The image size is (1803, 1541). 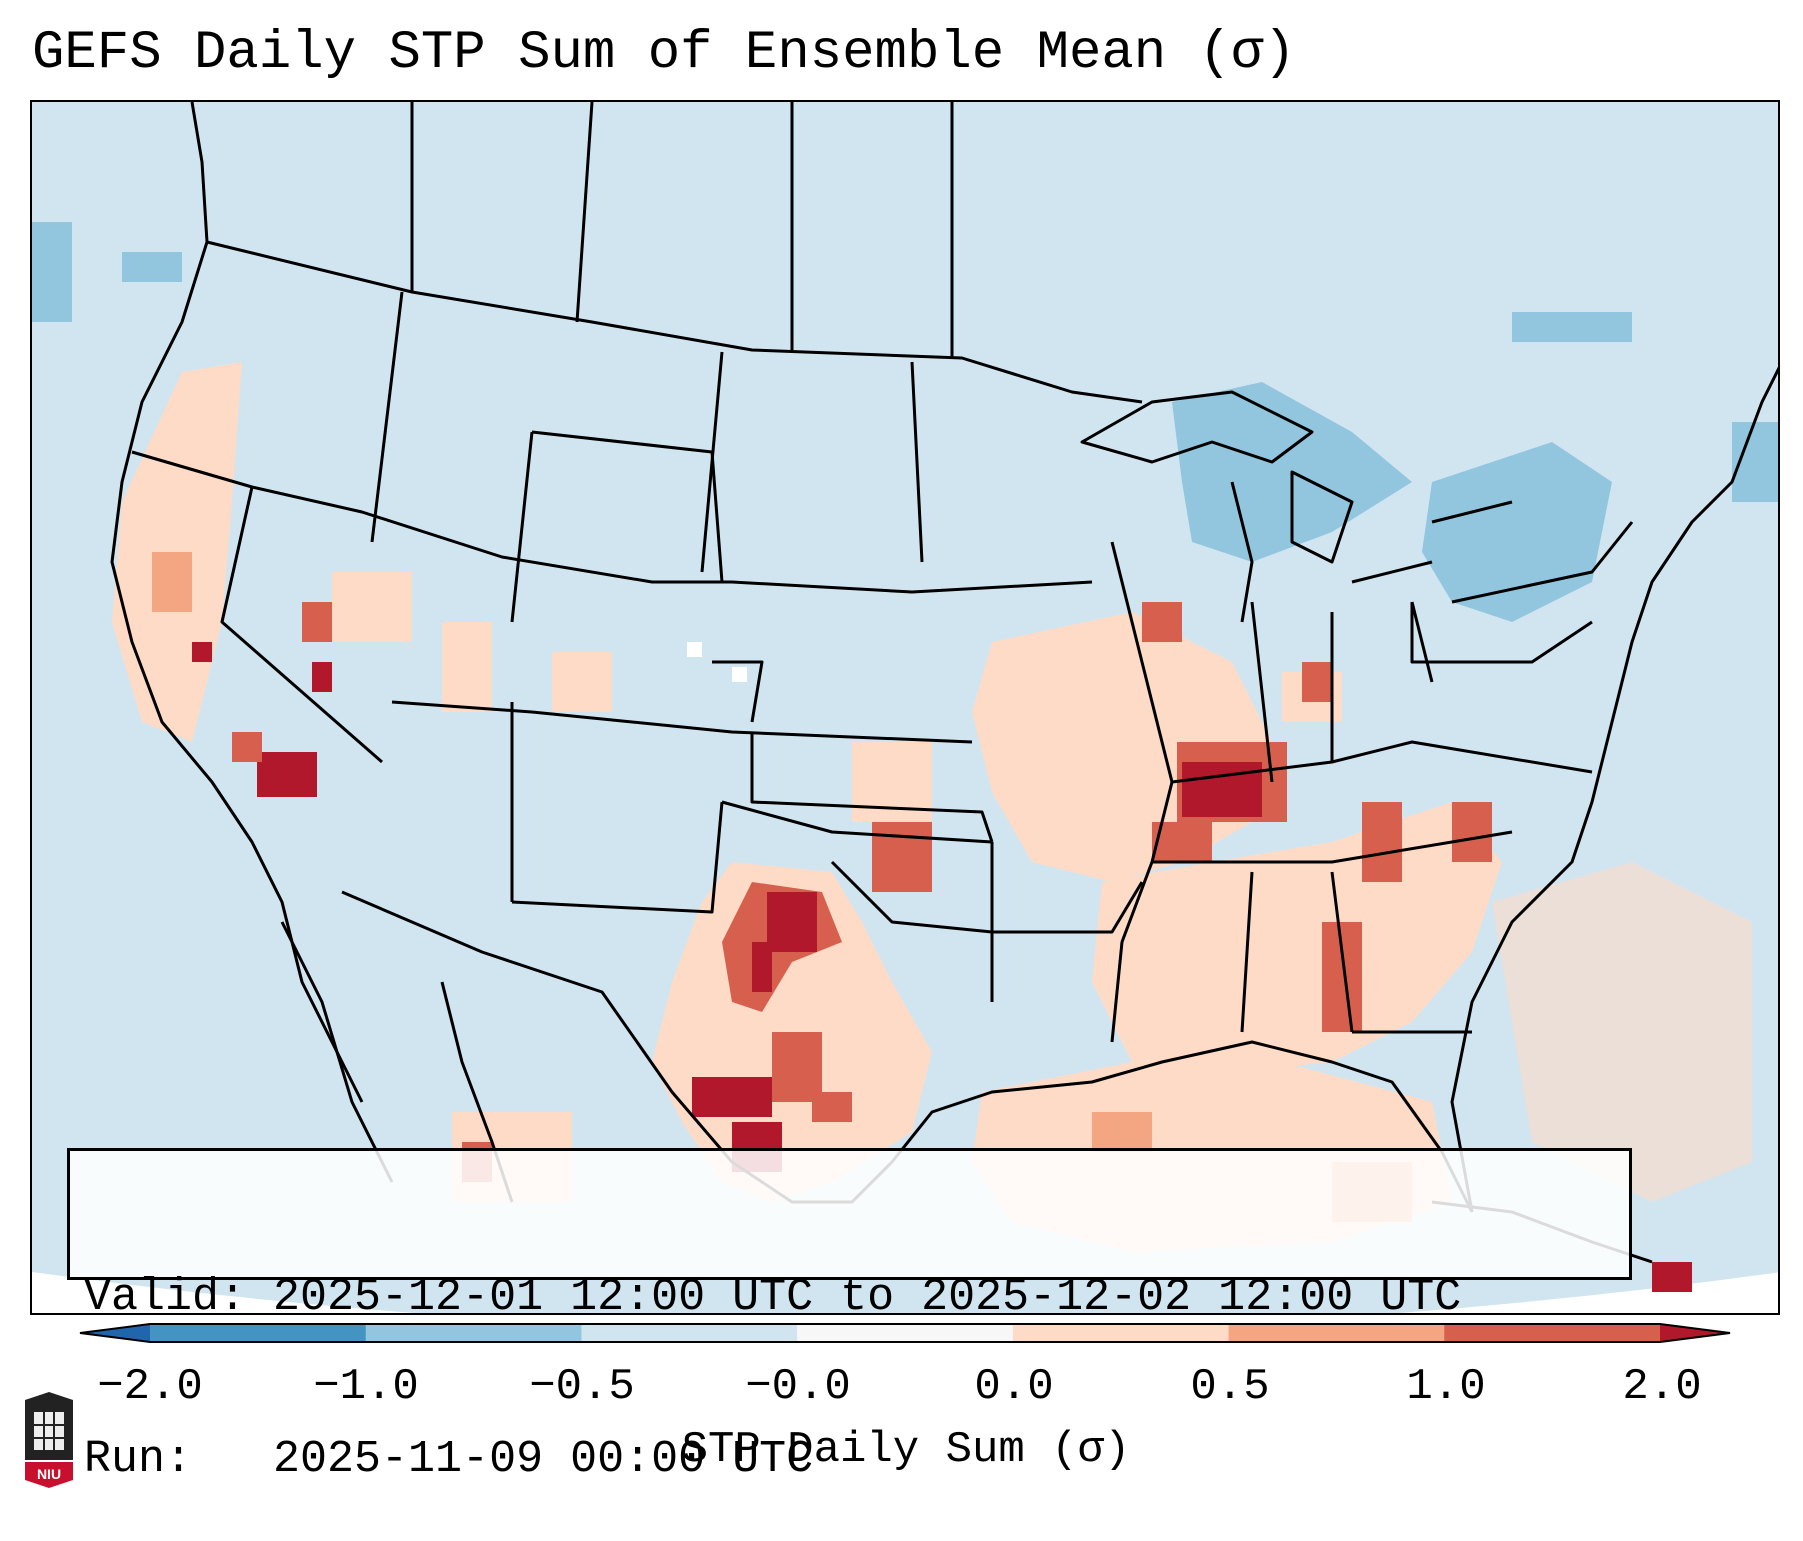 What do you see at coordinates (522, 527) in the screenshot?
I see `wyoming-west` at bounding box center [522, 527].